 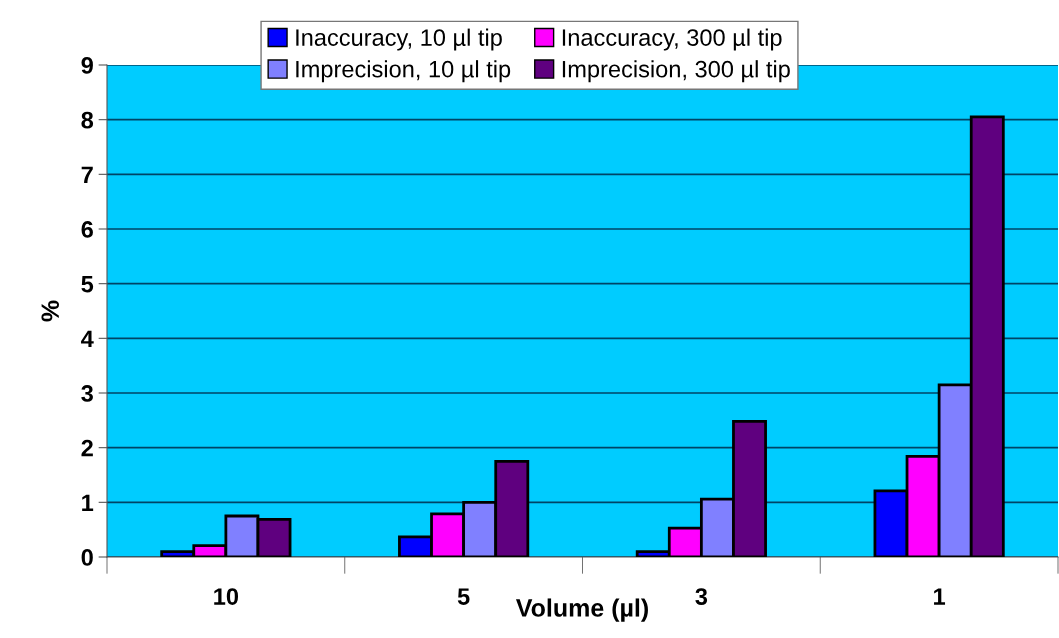 I want to click on legend-label: Inaccuracy, 10 µl tip, so click(x=399, y=39).